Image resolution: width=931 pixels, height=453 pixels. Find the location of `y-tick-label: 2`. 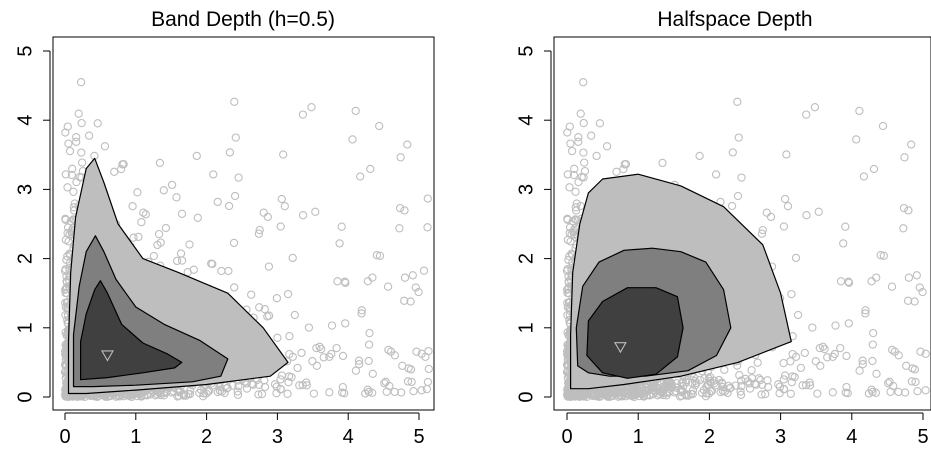

y-tick-label: 2 is located at coordinates (25, 258).